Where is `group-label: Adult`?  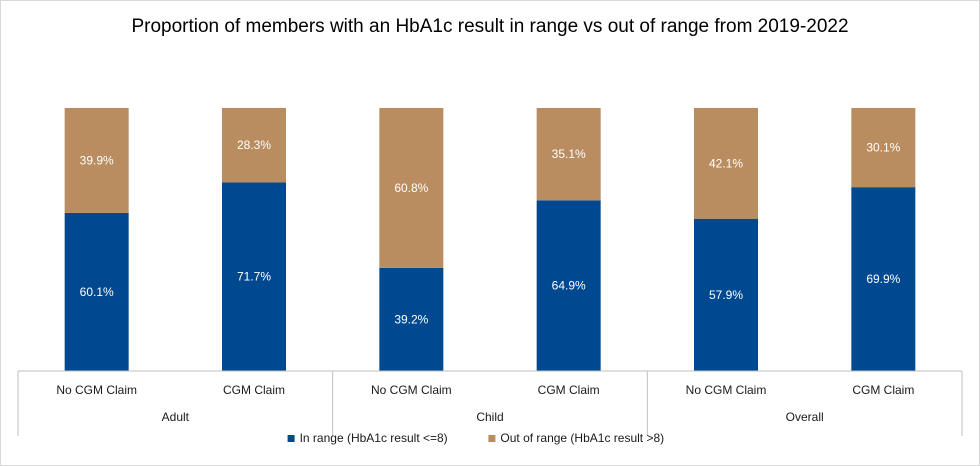
group-label: Adult is located at coordinates (176, 417).